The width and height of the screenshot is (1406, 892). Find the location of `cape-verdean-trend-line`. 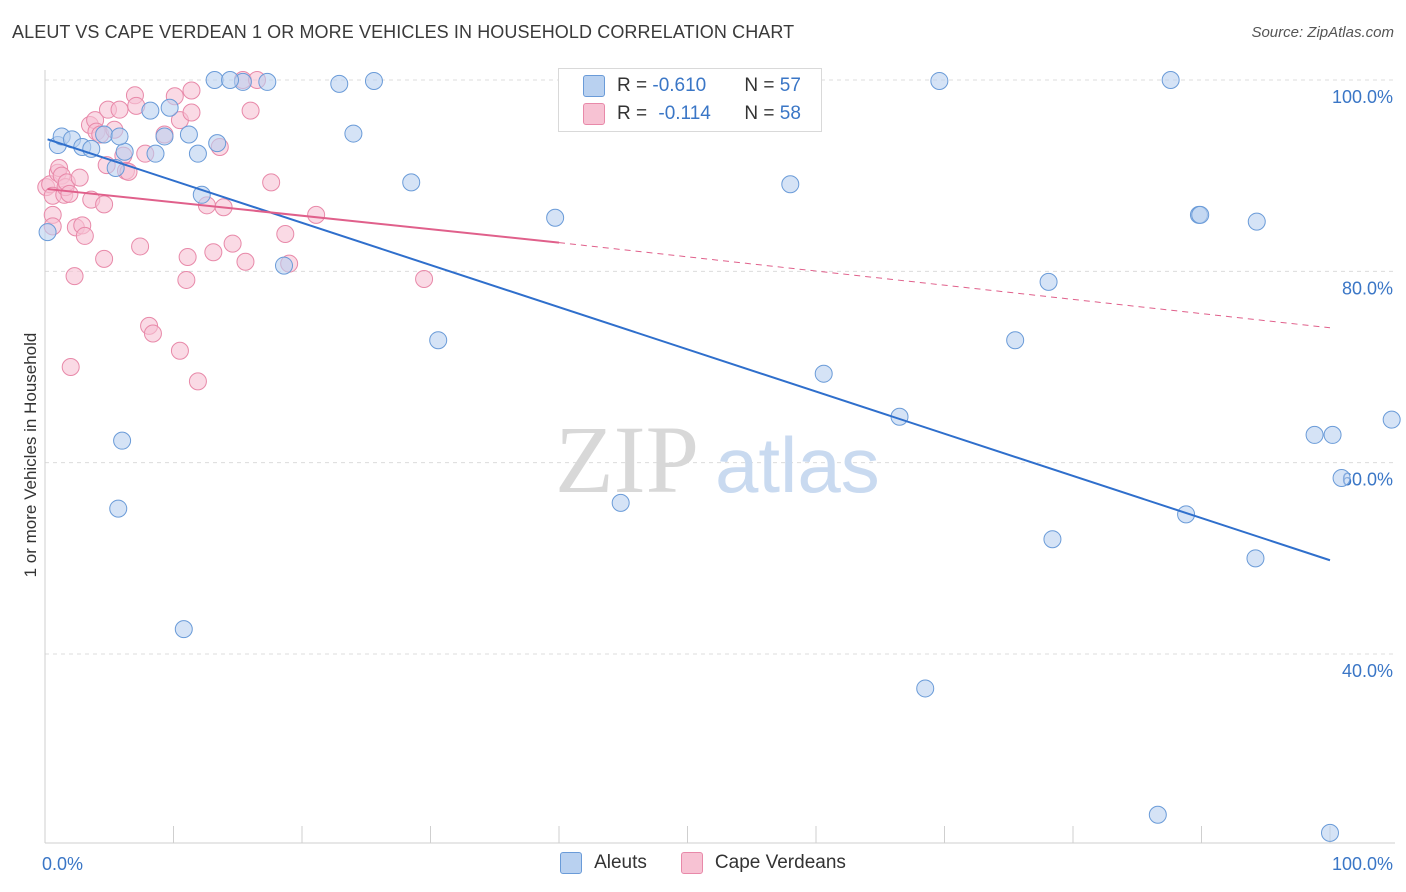

cape-verdean-trend-line is located at coordinates (303, 216).